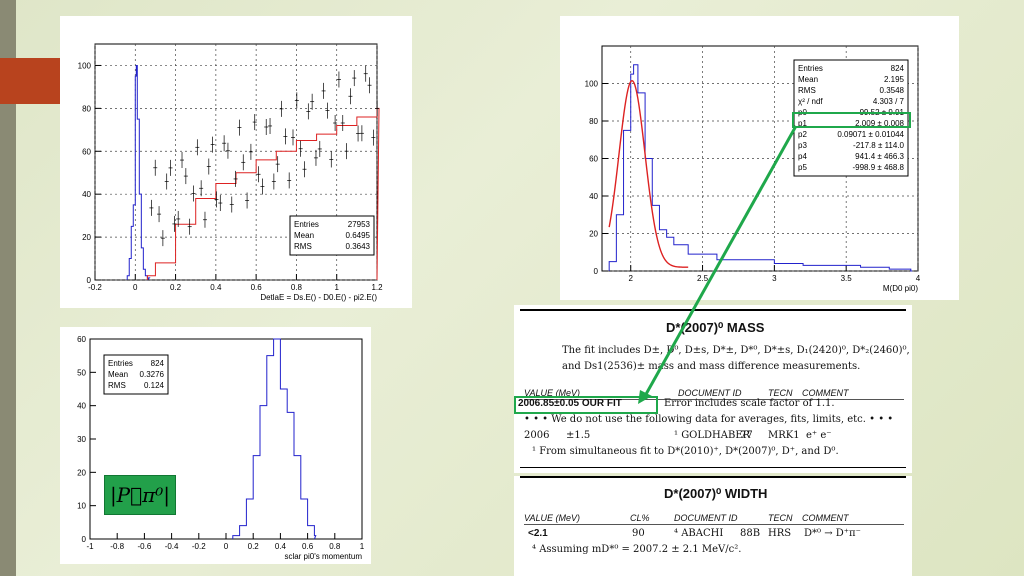  I want to click on width-col-tecn: TECN, so click(780, 518).